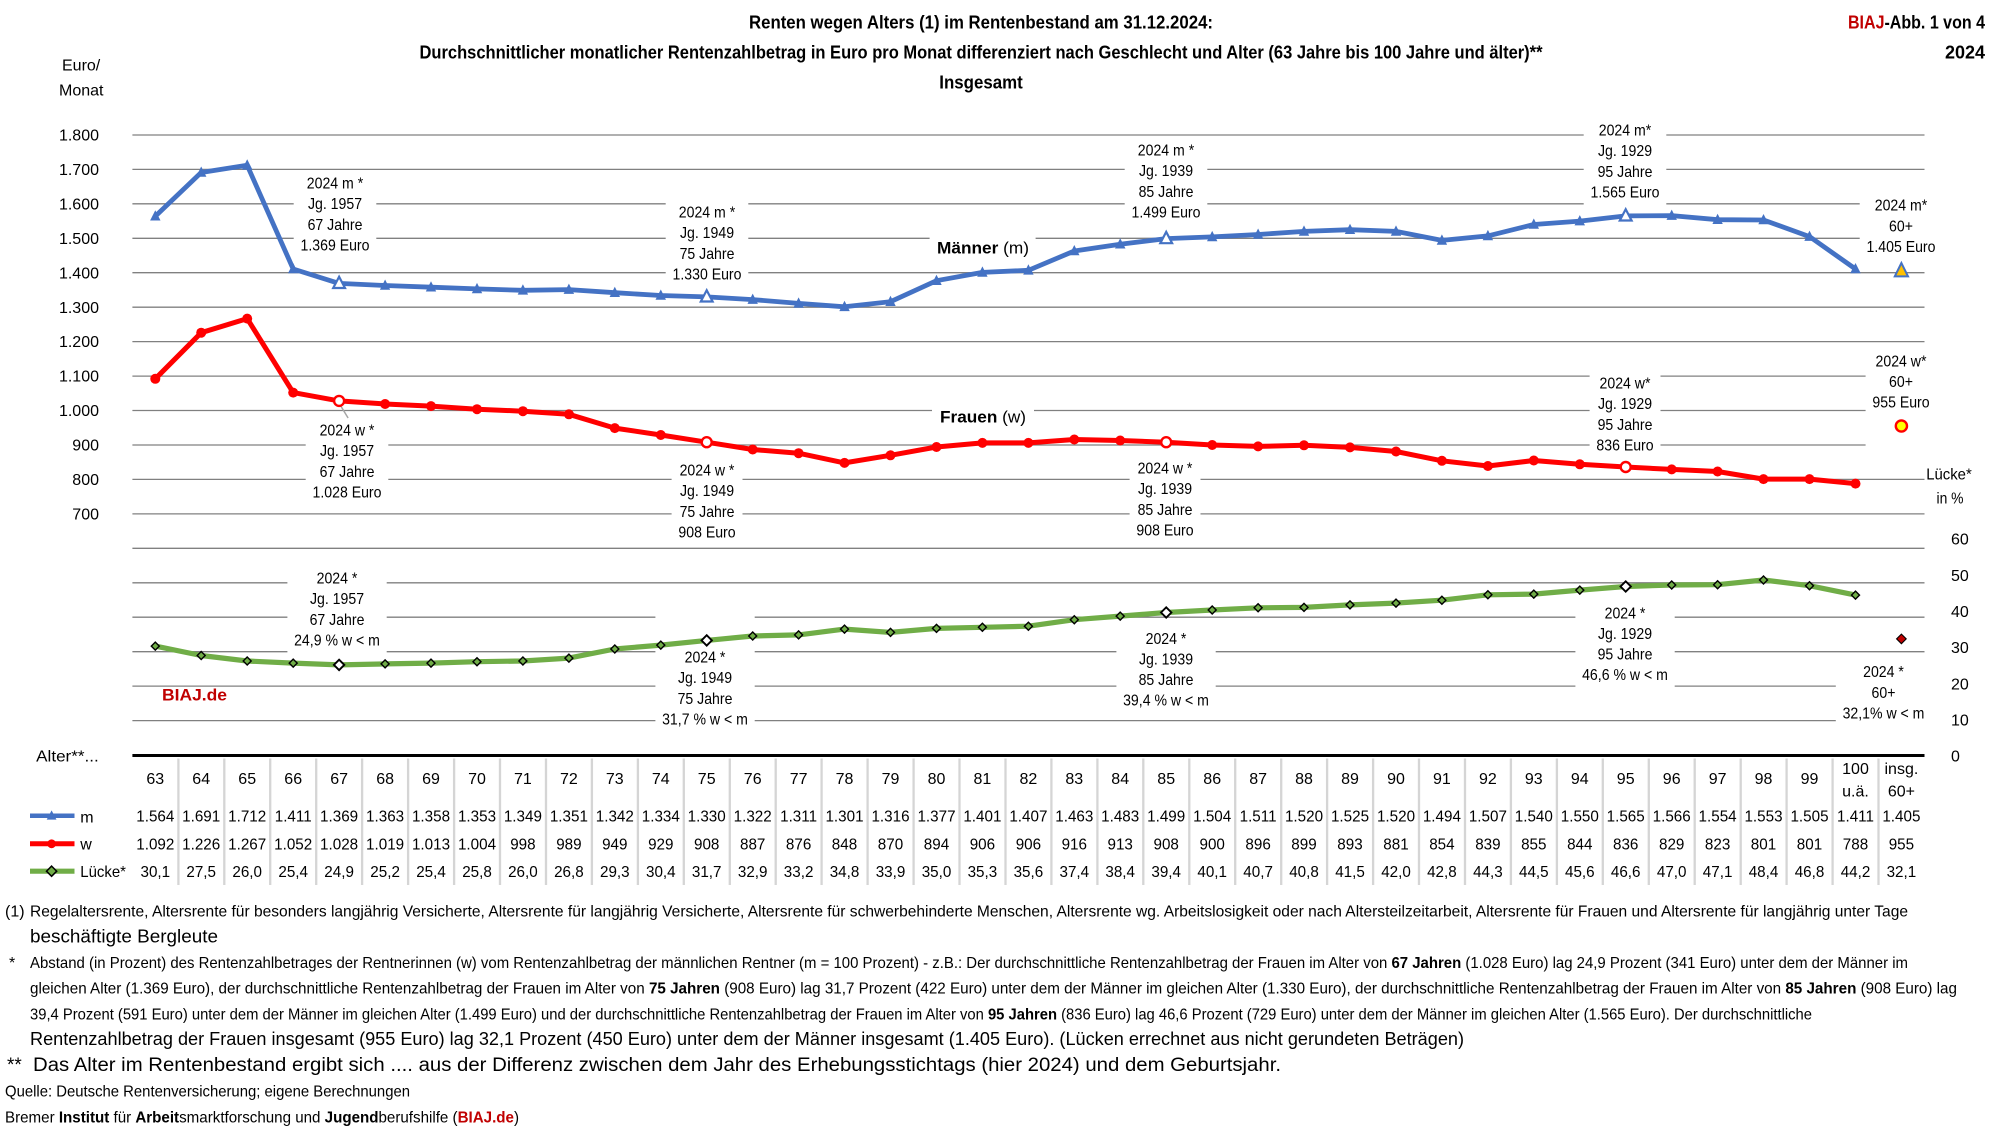 The height and width of the screenshot is (1127, 1991). What do you see at coordinates (1810, 872) in the screenshot?
I see `svg-text: 46,8` at bounding box center [1810, 872].